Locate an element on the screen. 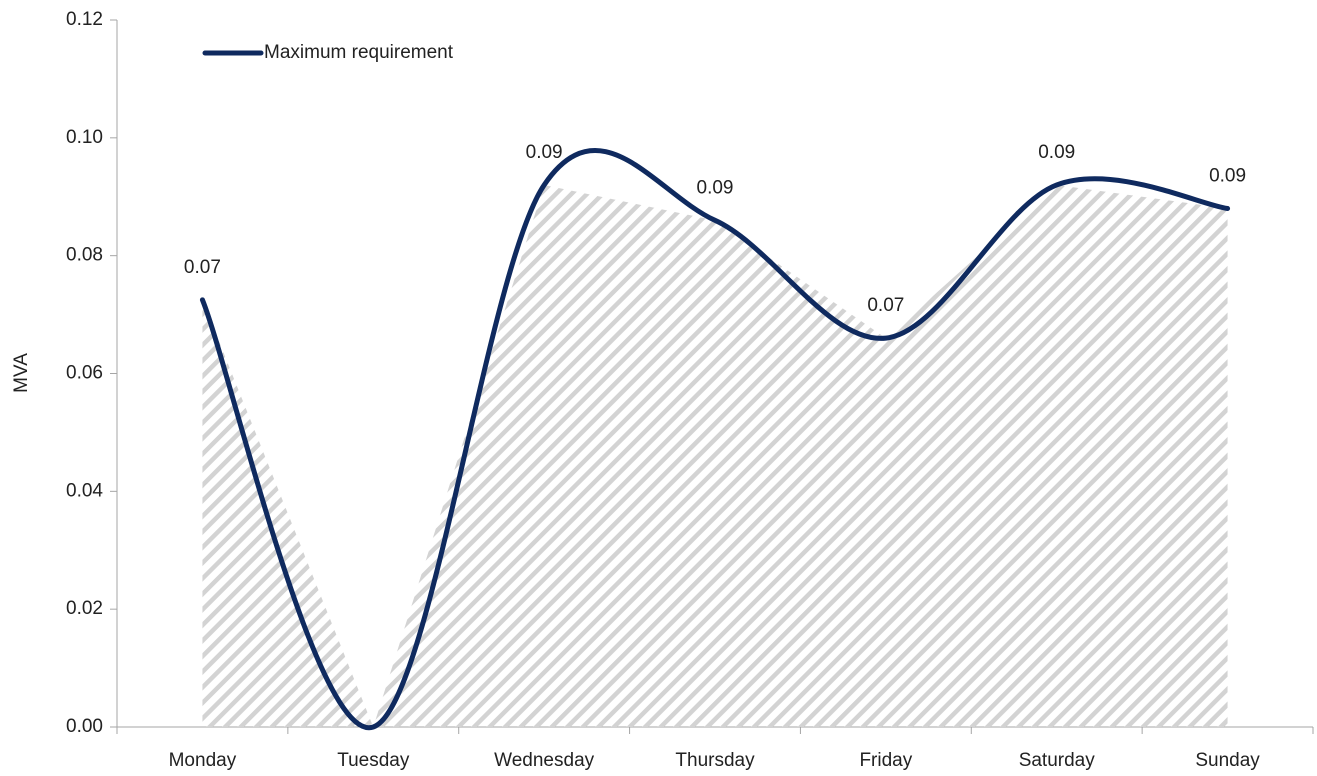 This screenshot has width=1317, height=776. x-tick-label: Wednesday is located at coordinates (544, 760).